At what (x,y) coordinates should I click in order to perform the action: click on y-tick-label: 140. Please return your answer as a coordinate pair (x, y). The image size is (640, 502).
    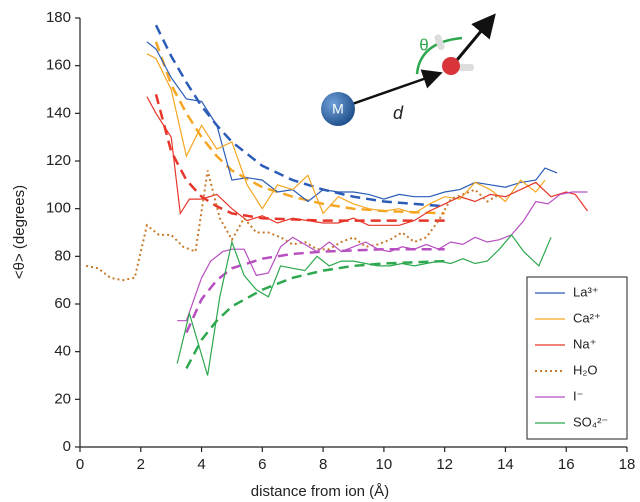
    Looking at the image, I should click on (58, 112).